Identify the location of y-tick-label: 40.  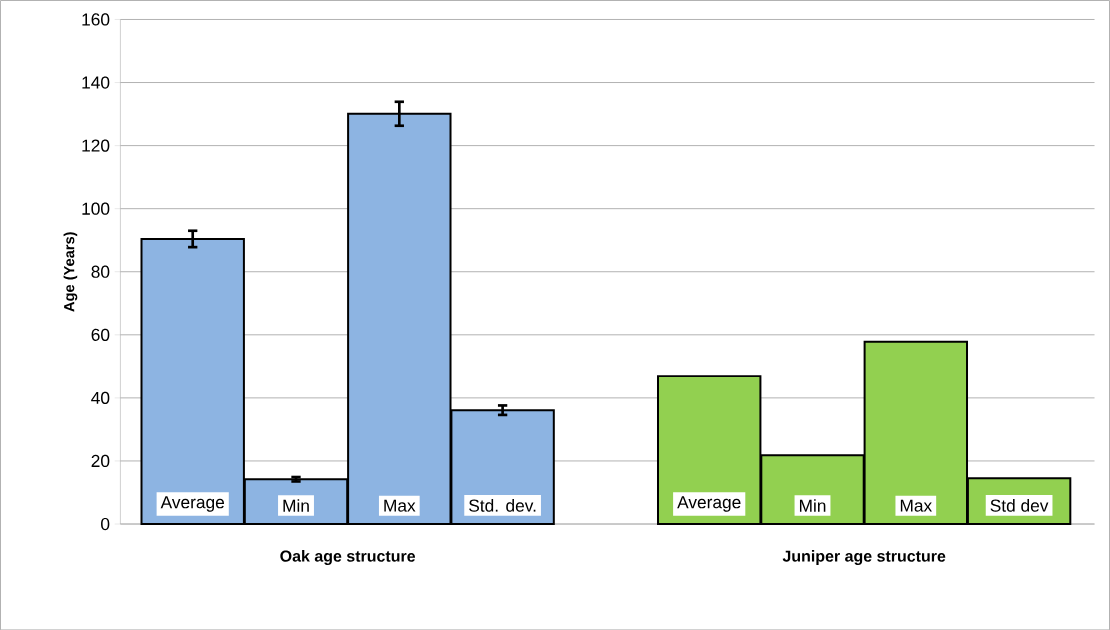
(100, 397).